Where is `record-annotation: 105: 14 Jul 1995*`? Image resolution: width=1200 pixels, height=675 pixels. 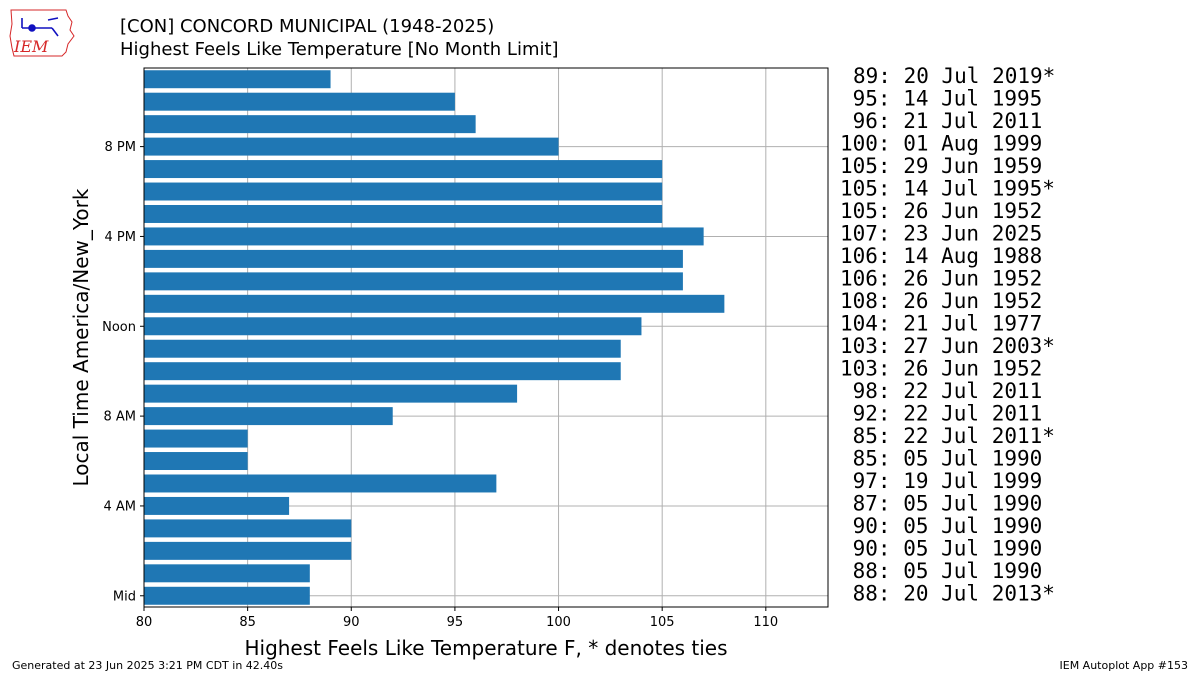 record-annotation: 105: 14 Jul 1995* is located at coordinates (947, 189).